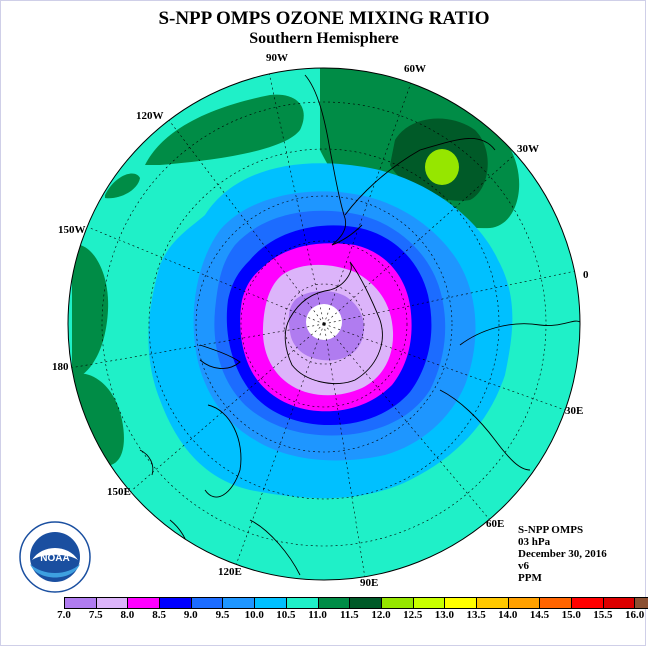  What do you see at coordinates (317, 615) in the screenshot?
I see `colorbar-tick-label: 11.0` at bounding box center [317, 615].